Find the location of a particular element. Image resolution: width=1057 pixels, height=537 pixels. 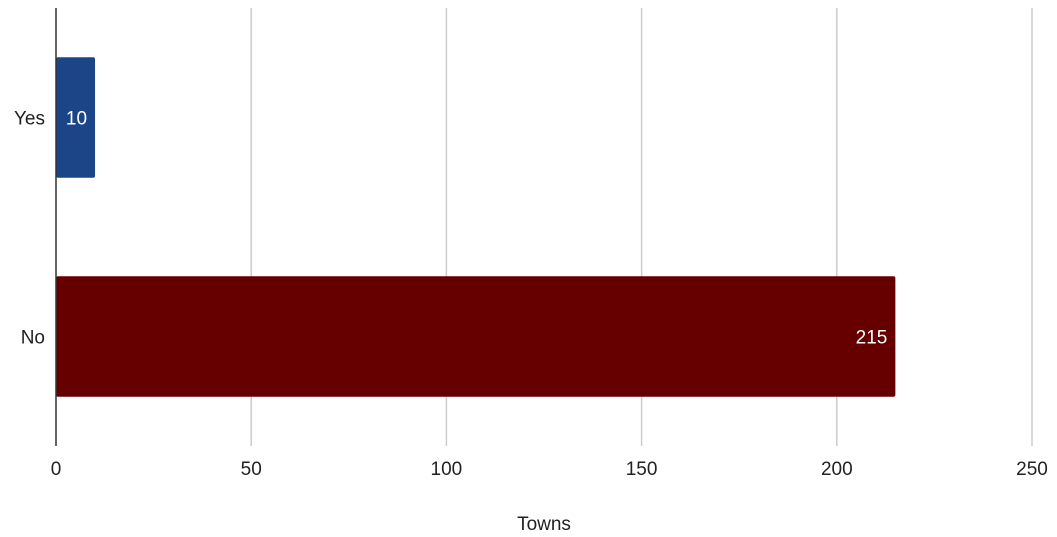

x-axis-title: Towns is located at coordinates (544, 524).